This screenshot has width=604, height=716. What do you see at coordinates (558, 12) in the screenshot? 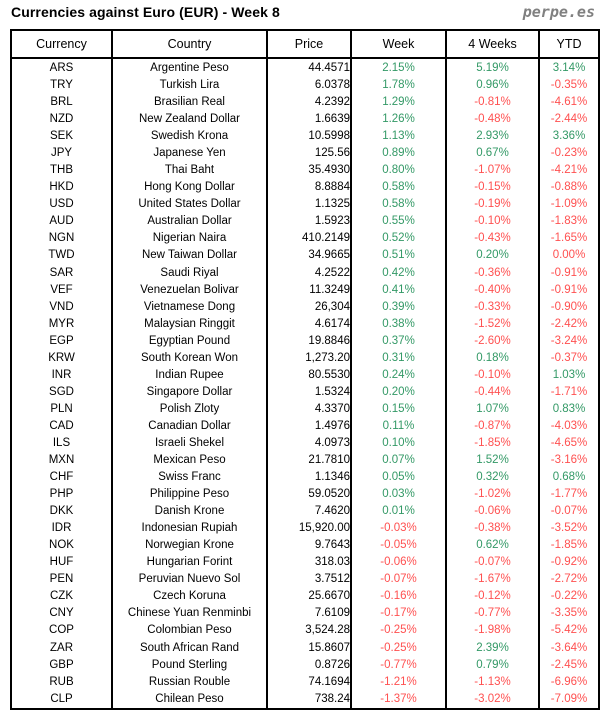
I see `perpe-logo: perpe.es` at bounding box center [558, 12].